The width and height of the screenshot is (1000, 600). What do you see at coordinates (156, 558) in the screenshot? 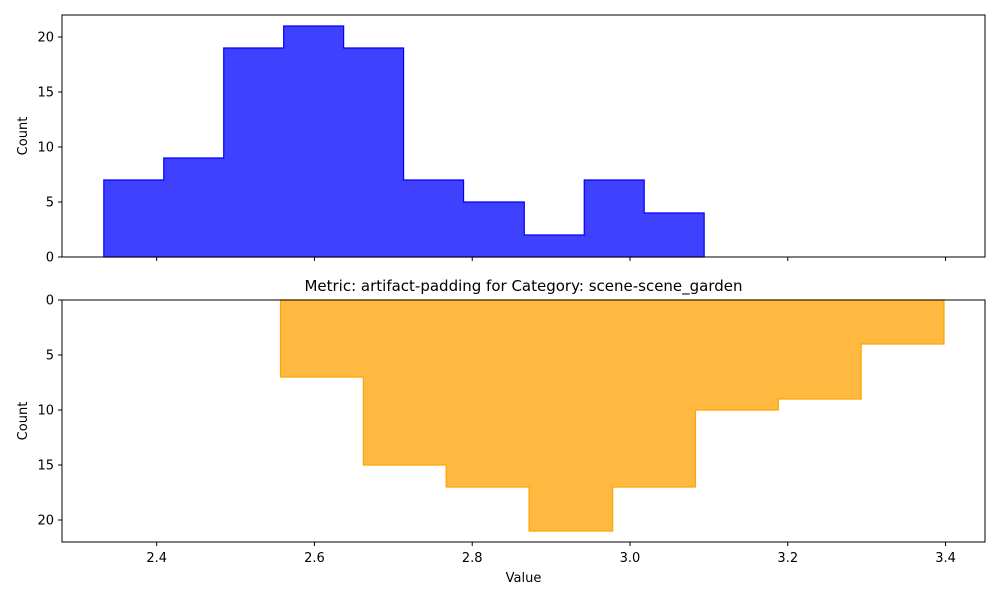
I see `x-tick-label: 2.4` at bounding box center [156, 558].